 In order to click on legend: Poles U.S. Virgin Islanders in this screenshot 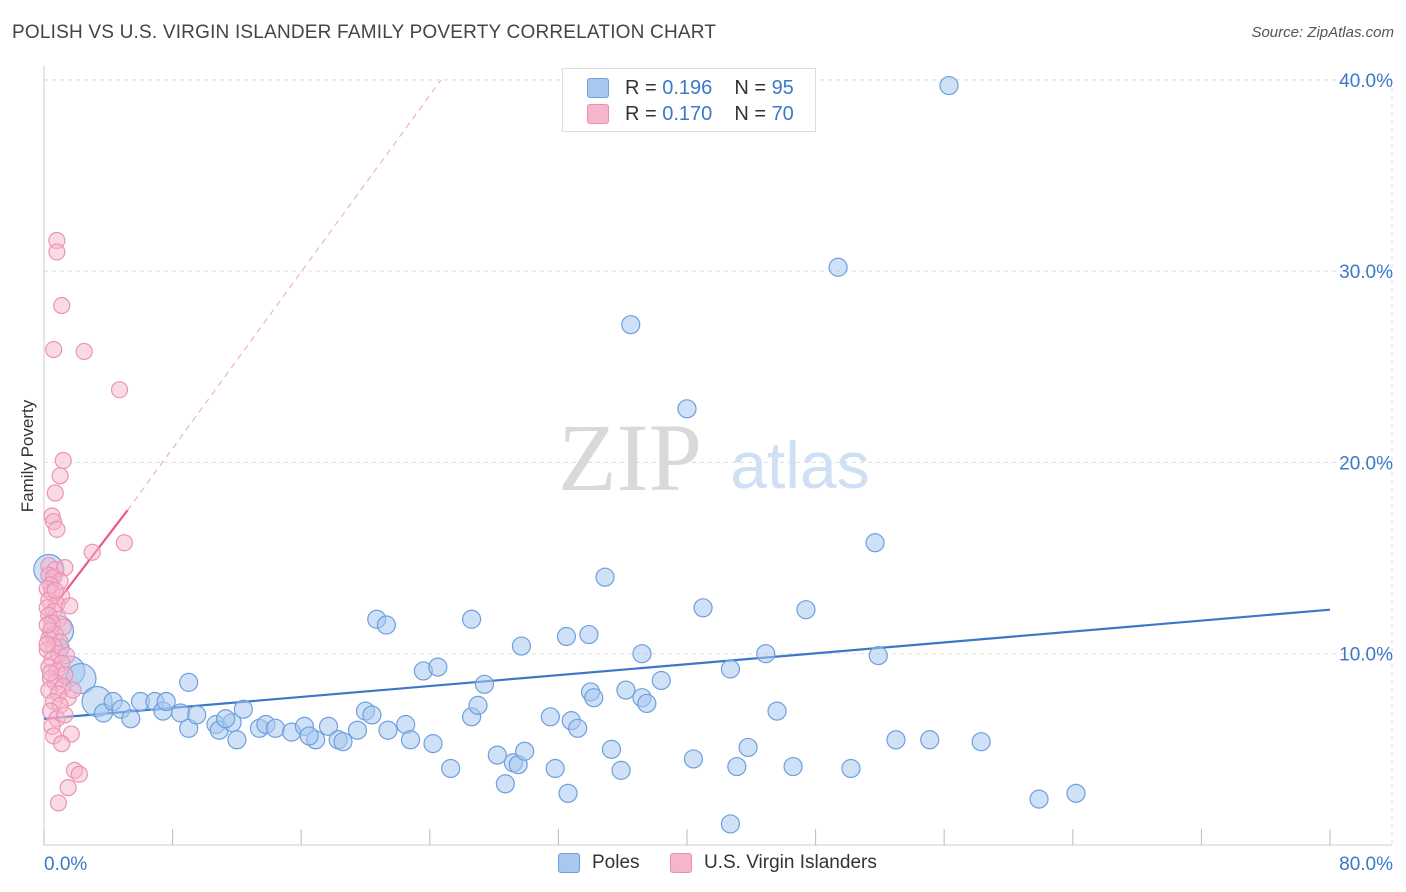, I will do `click(703, 865)`.